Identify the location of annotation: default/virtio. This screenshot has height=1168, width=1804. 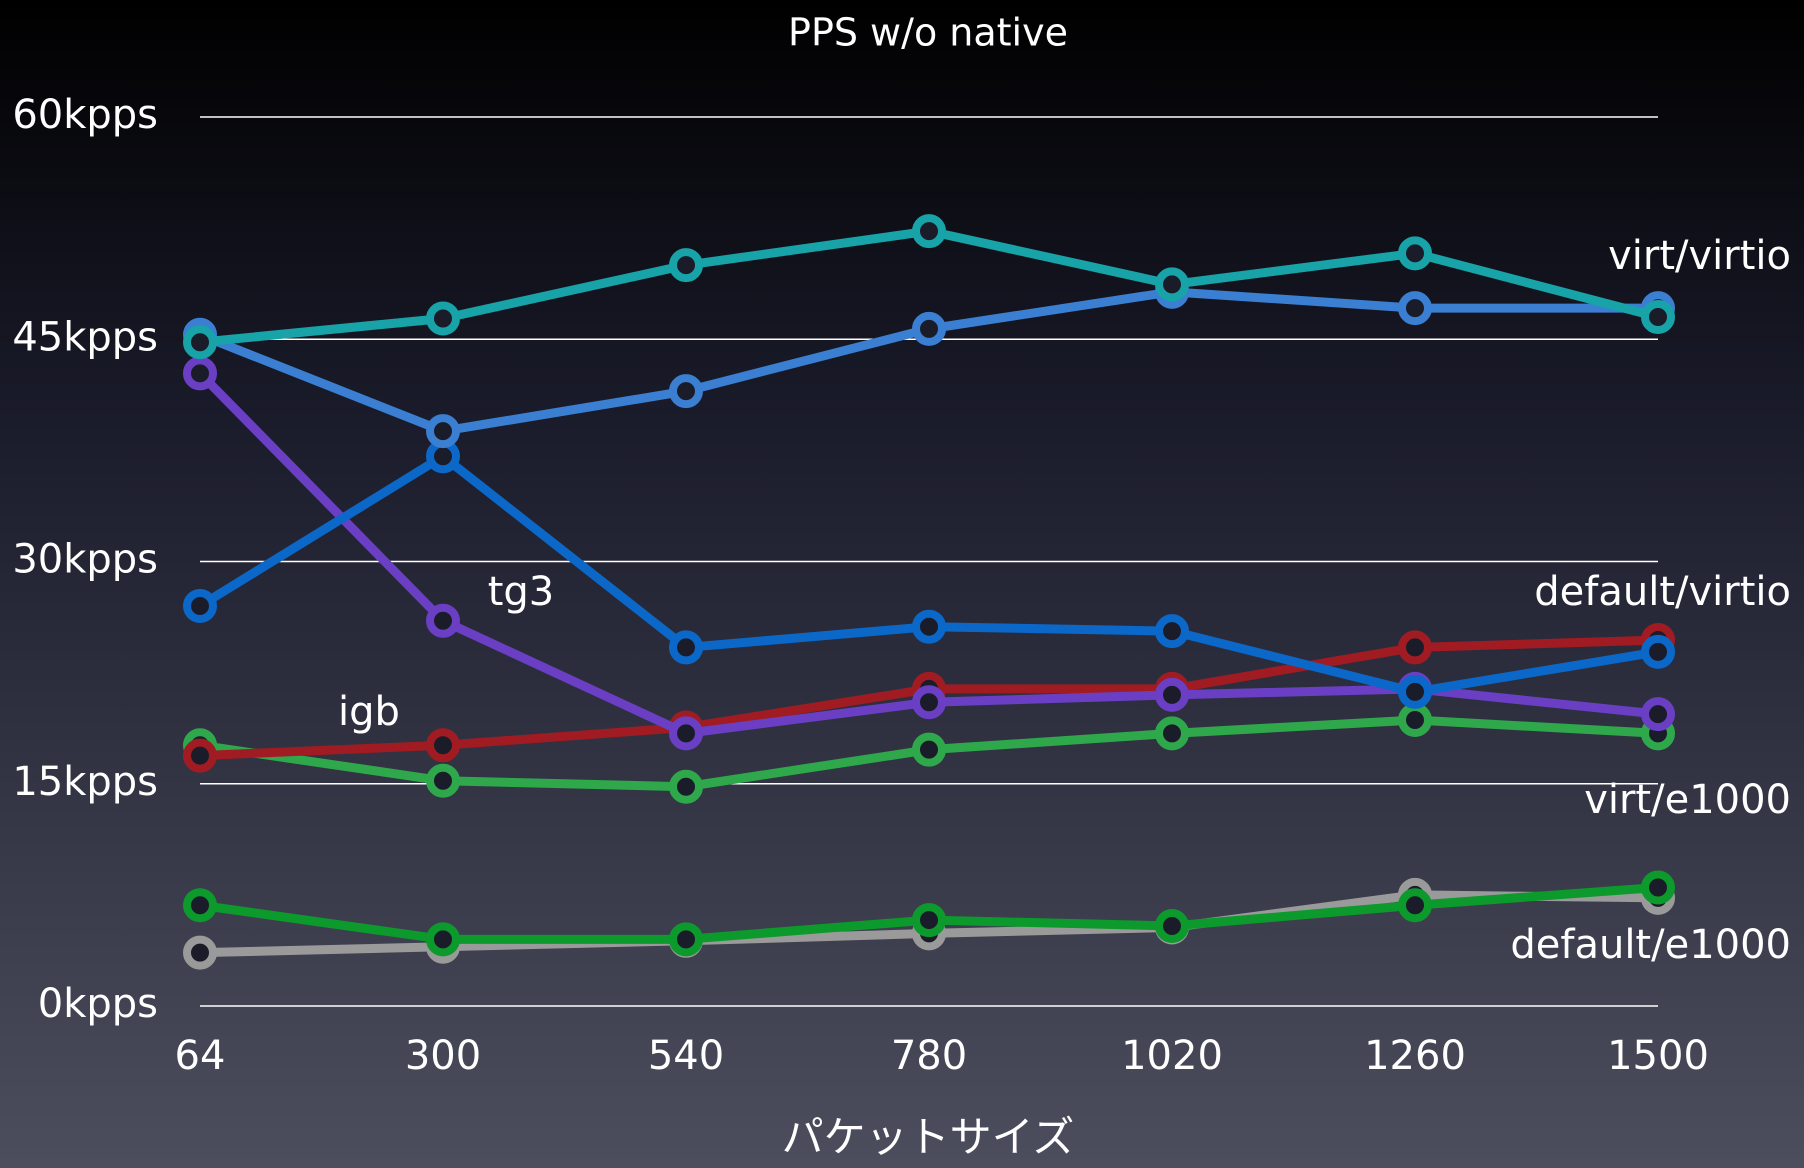
(1662, 592).